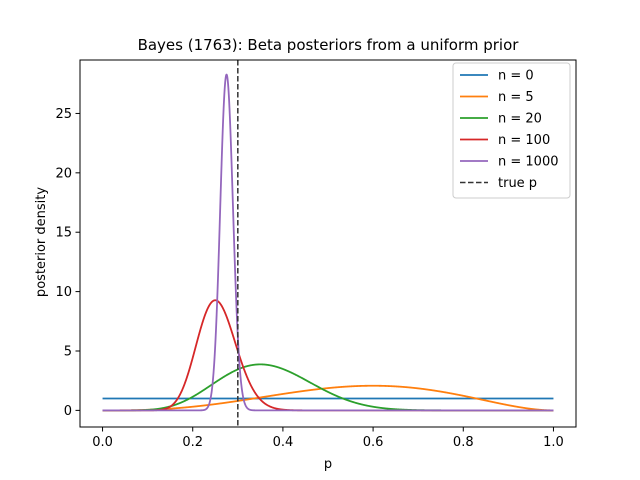 The height and width of the screenshot is (480, 640). Describe the element at coordinates (463, 442) in the screenshot. I see `x-tick-label: 0.8` at that location.